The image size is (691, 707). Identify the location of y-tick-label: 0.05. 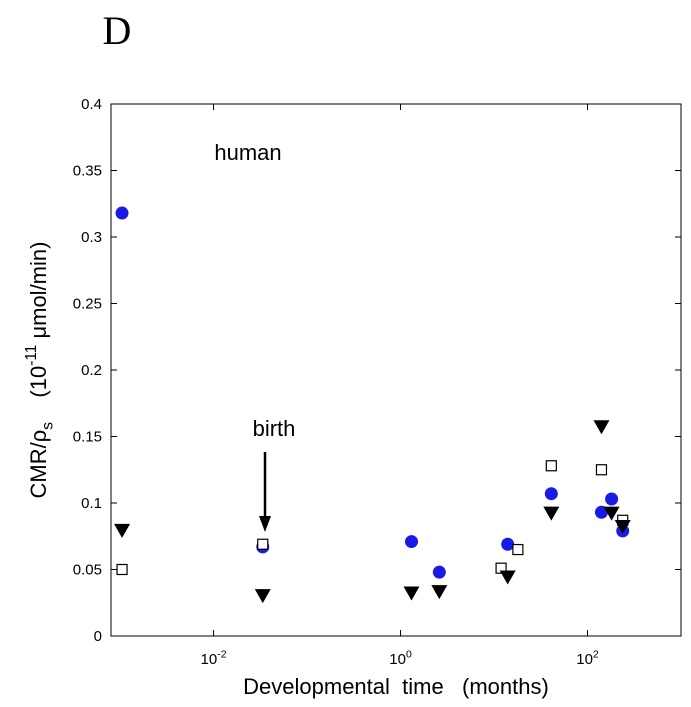
(87, 570).